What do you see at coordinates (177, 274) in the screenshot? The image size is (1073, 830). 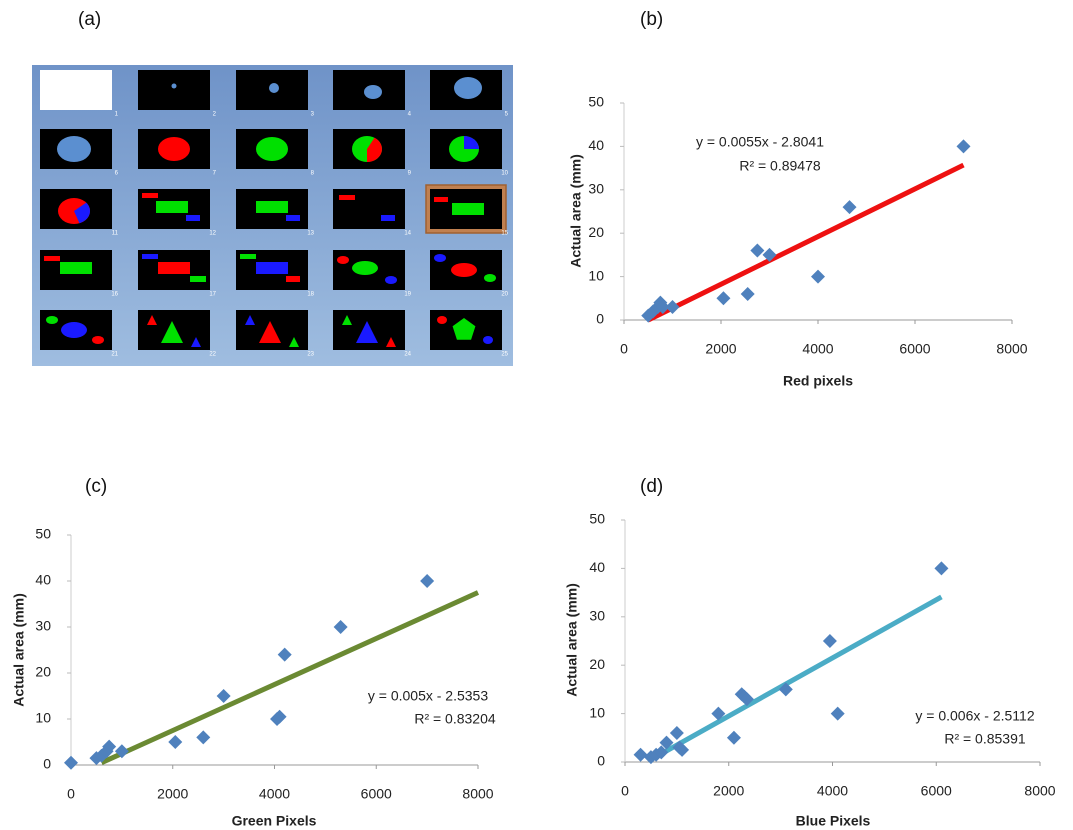 I see `thumbnail: 17` at bounding box center [177, 274].